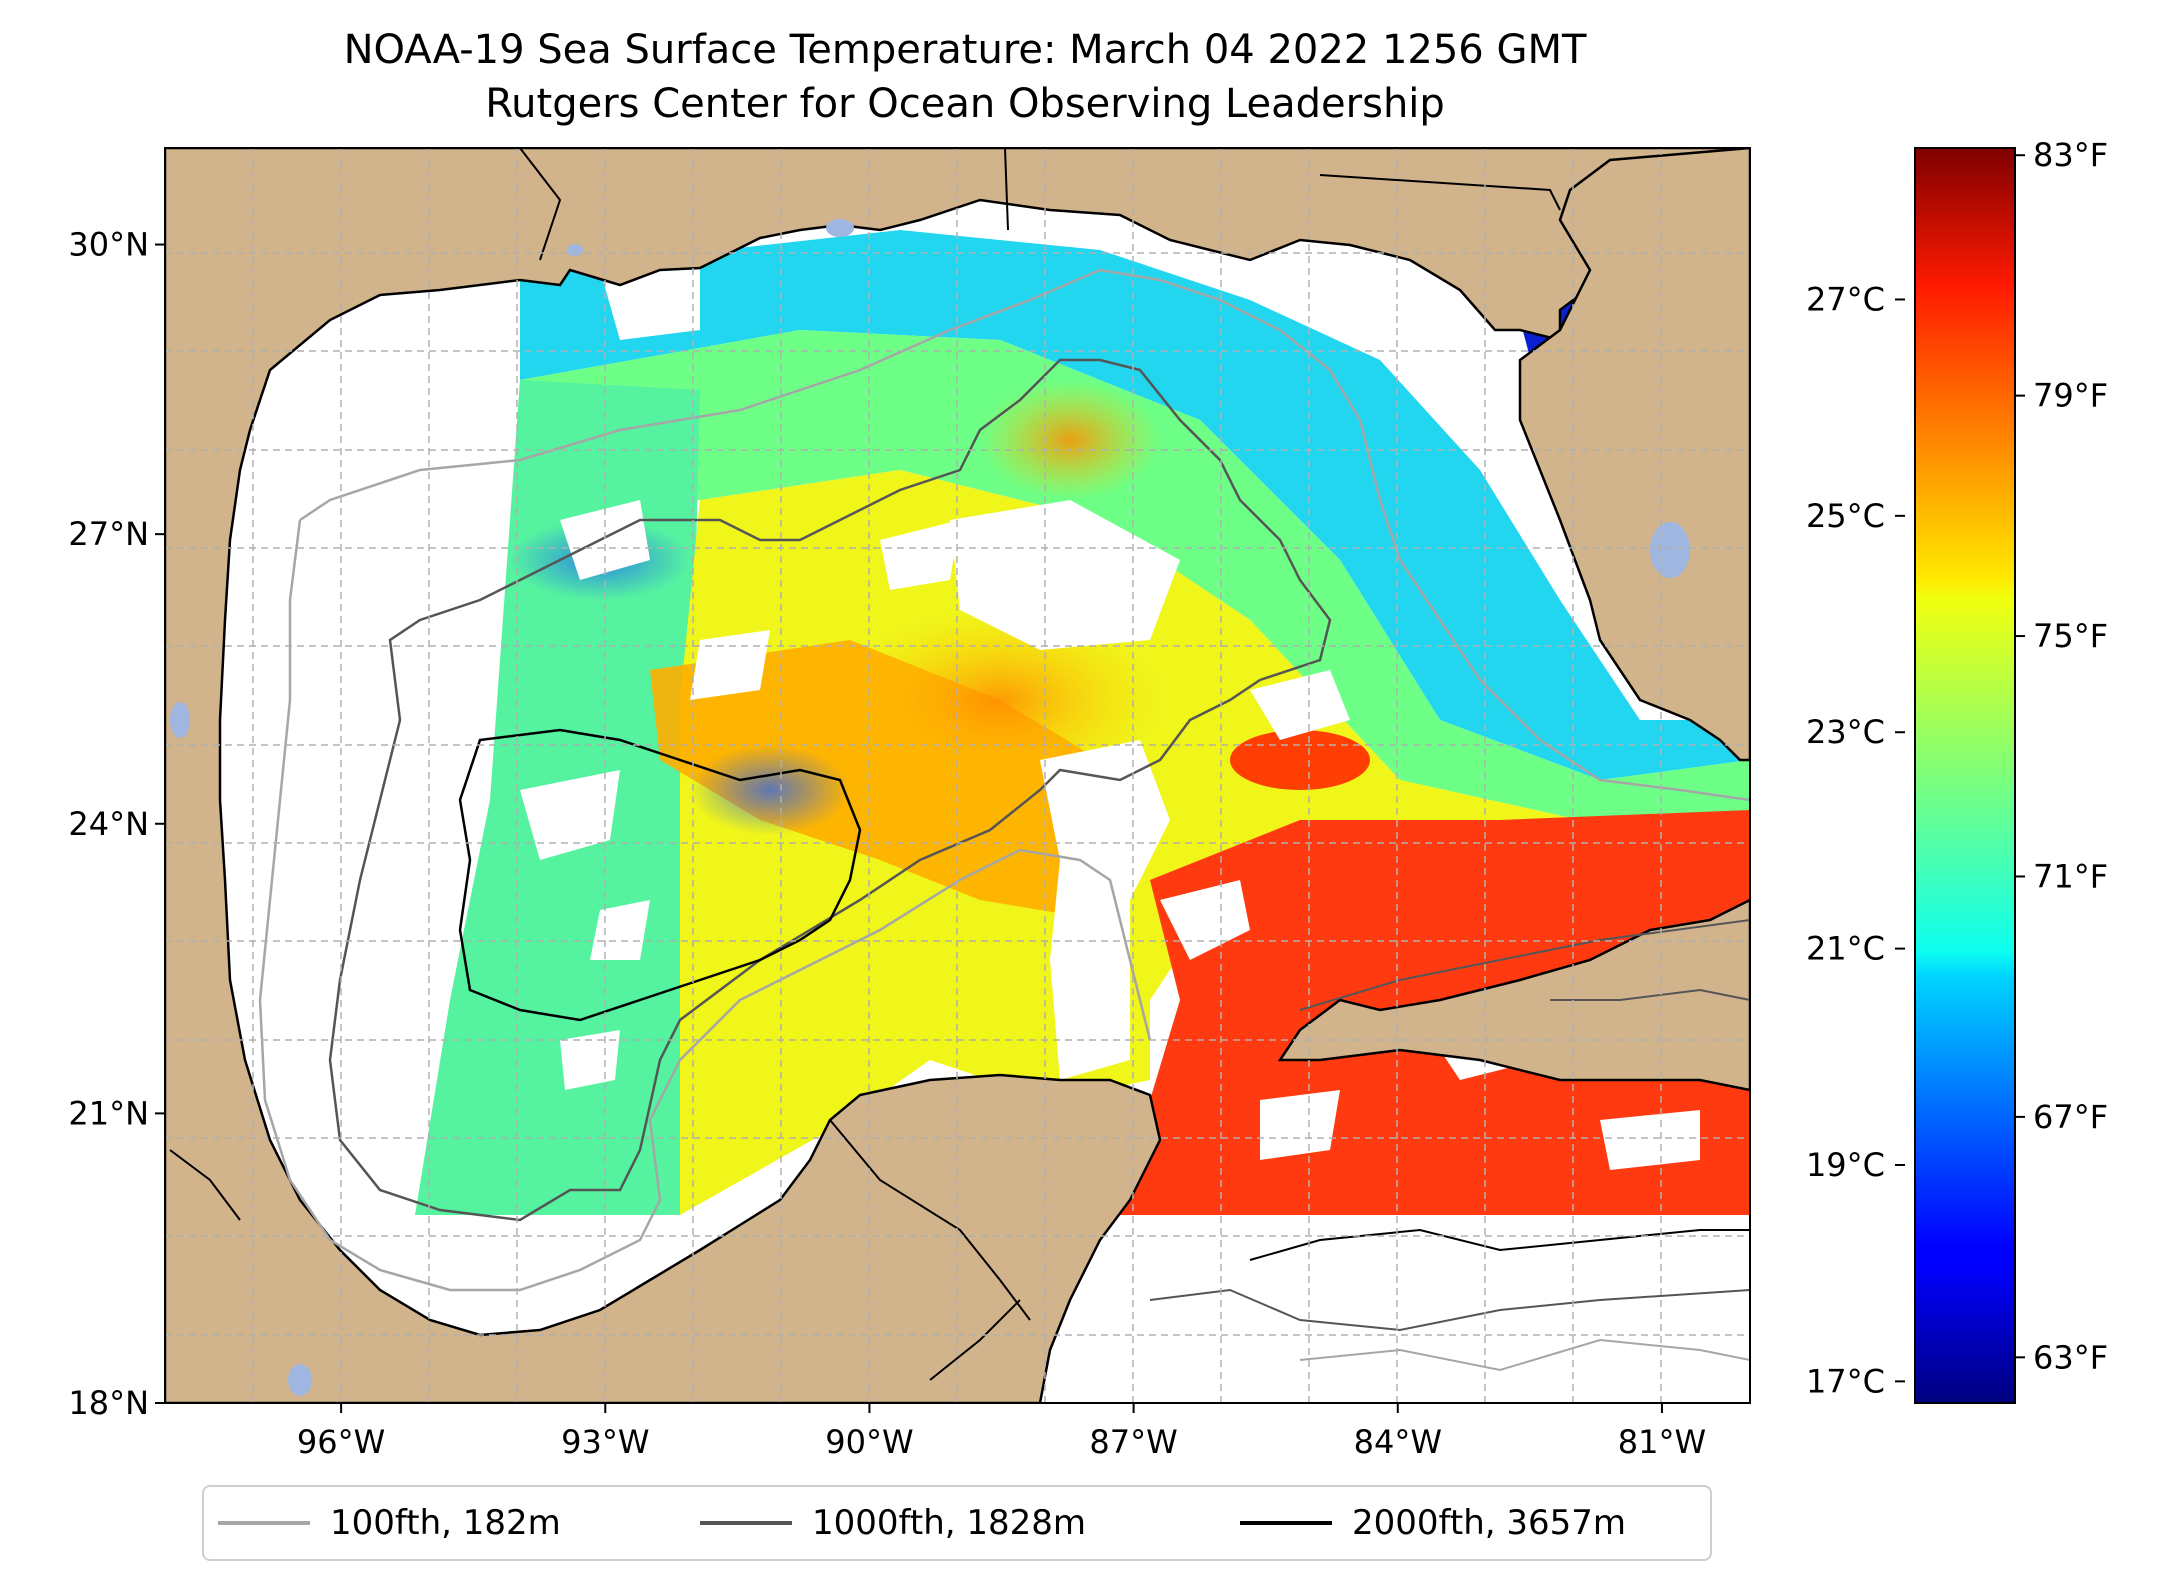 This screenshot has height=1582, width=2160. What do you see at coordinates (605, 1442) in the screenshot?
I see `lon-tick-label: 93°W` at bounding box center [605, 1442].